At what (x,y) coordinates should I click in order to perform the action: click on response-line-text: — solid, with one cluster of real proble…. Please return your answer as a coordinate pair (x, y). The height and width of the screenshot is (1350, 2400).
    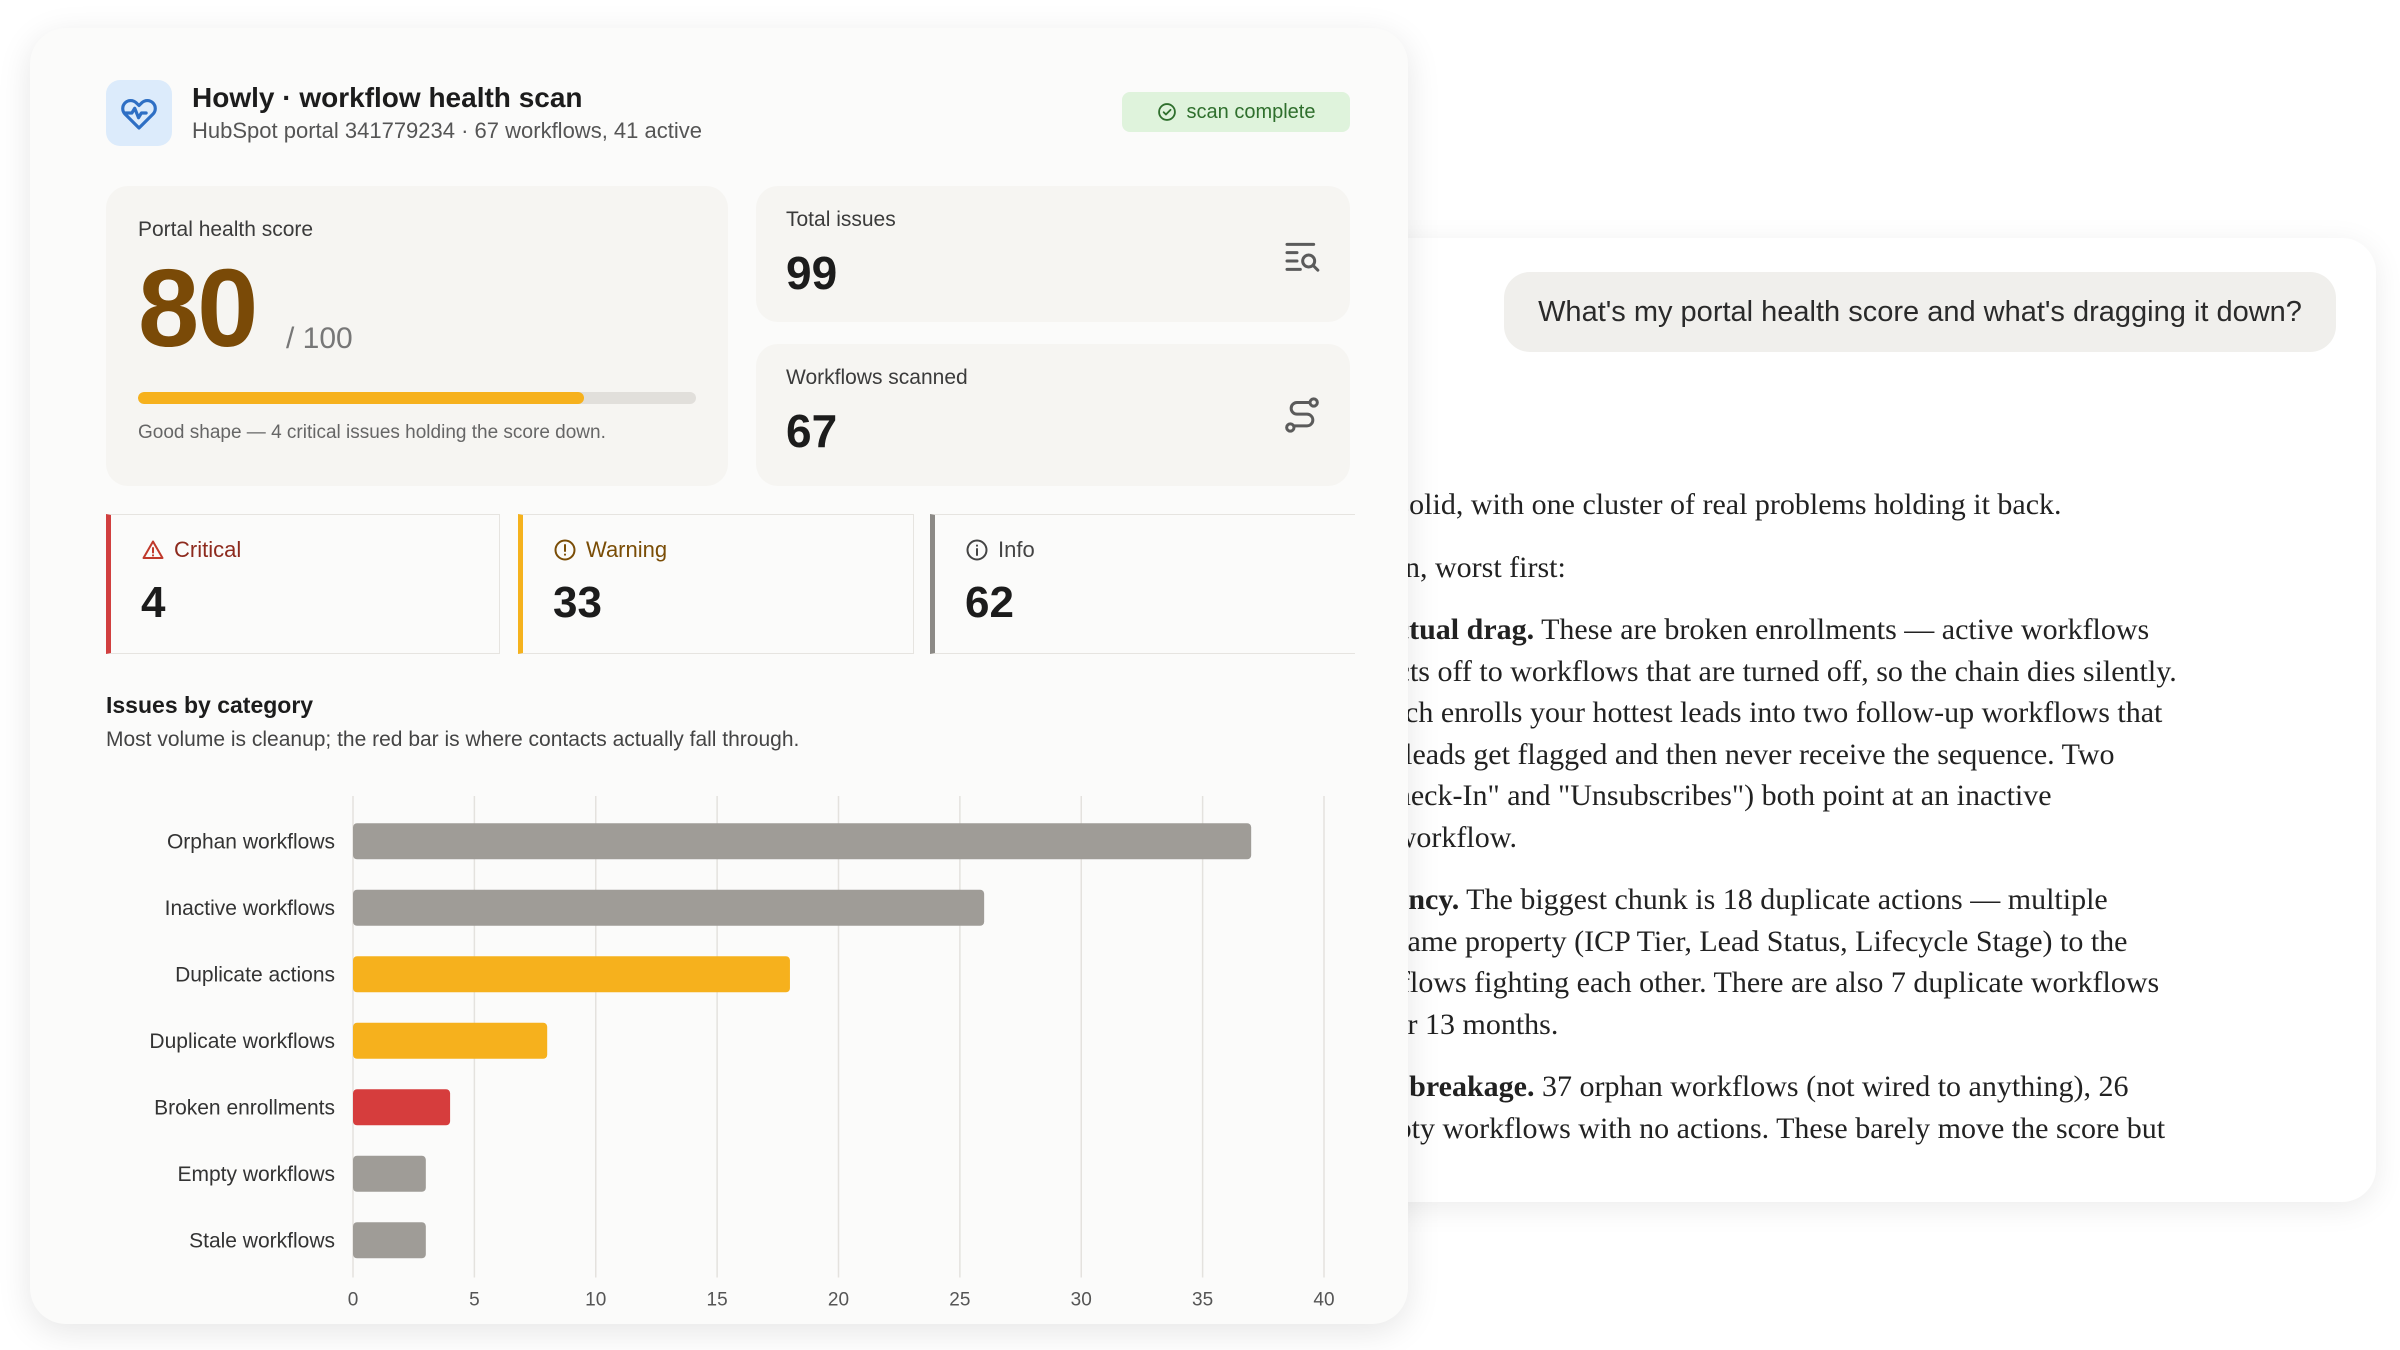
    Looking at the image, I should click on (1711, 504).